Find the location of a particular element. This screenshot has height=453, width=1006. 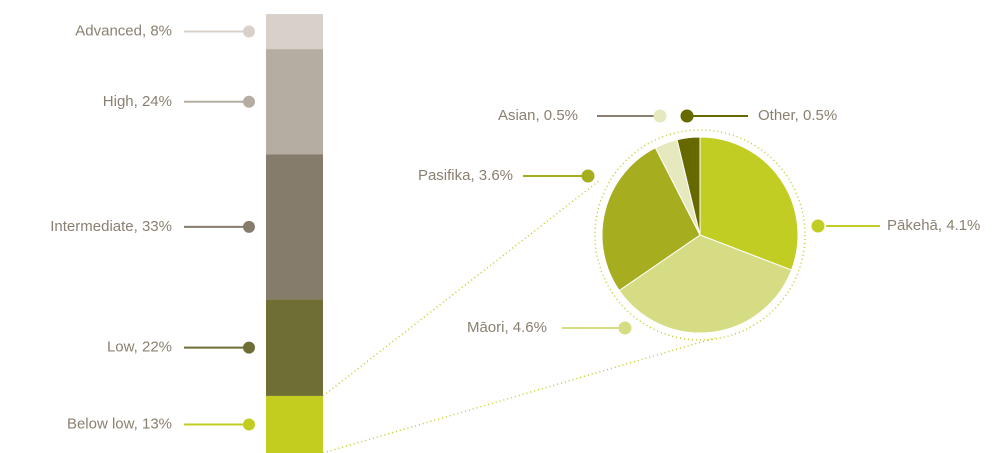

pie-label: Pākehā, 4.1% is located at coordinates (933, 225).